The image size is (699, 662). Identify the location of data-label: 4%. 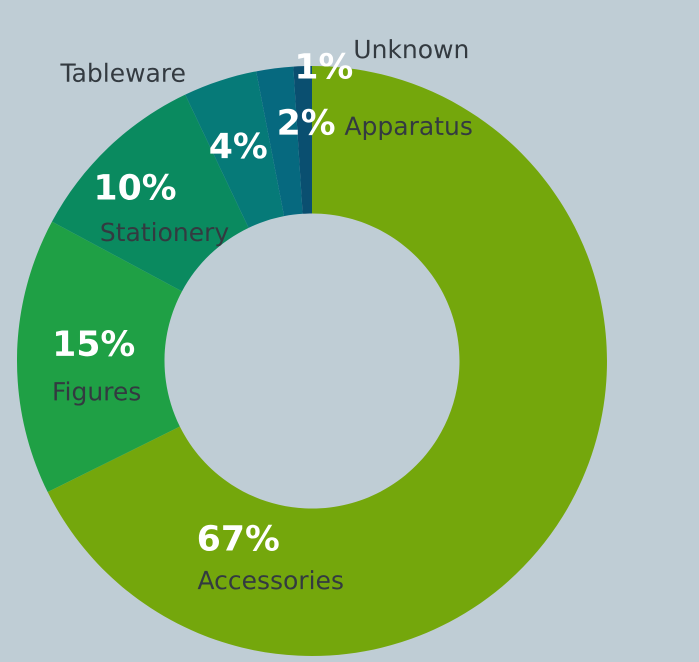
(238, 145).